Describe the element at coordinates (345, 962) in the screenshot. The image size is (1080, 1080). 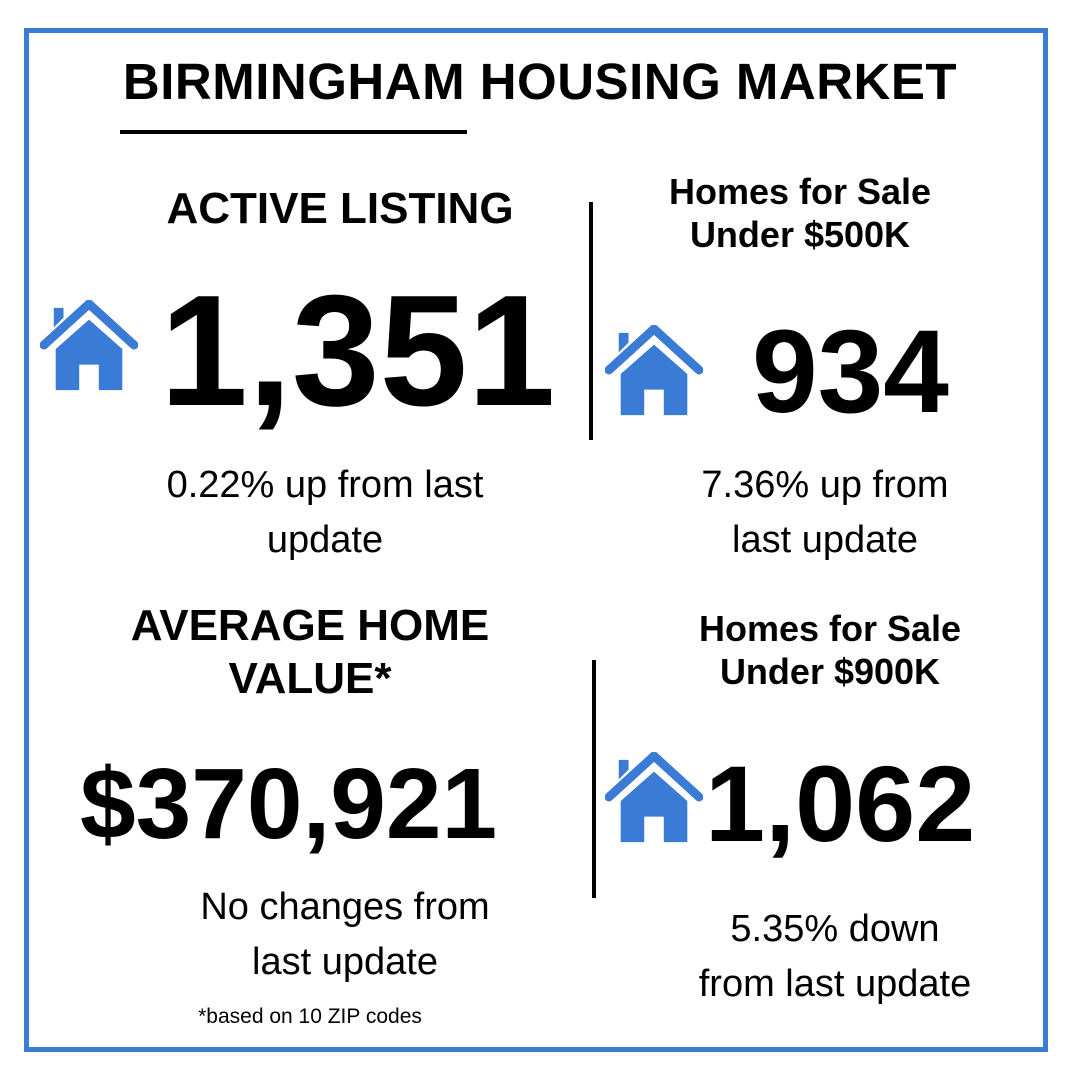
I see `average-home-value-change-line2: last update` at that location.